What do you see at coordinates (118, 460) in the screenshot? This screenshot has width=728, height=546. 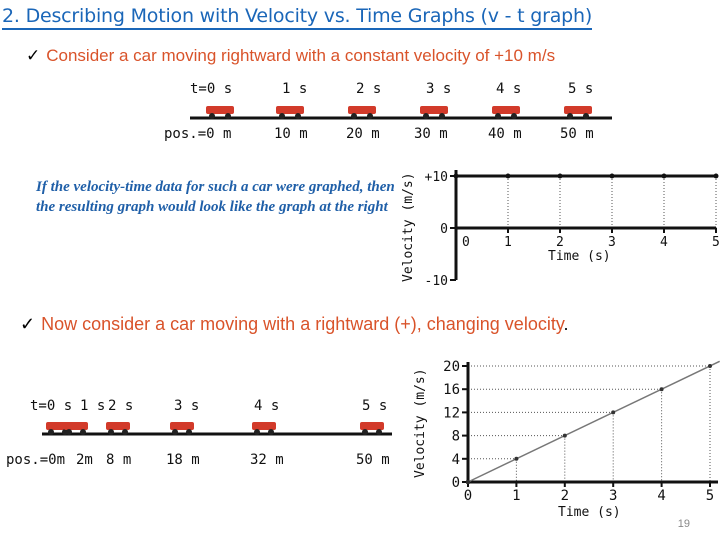 I see `position-label: 8 m` at bounding box center [118, 460].